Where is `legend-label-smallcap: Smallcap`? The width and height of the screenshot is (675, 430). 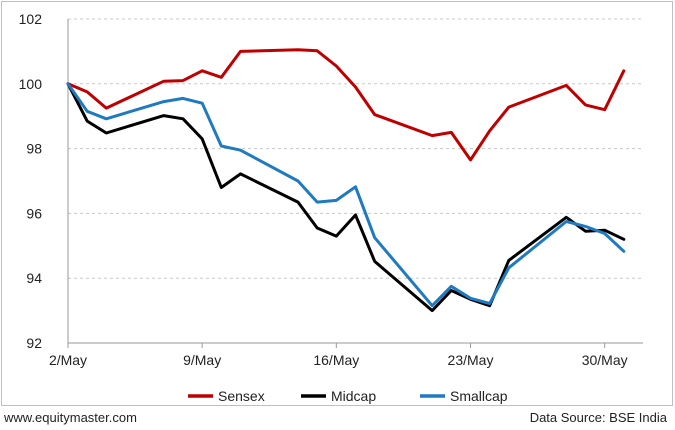
legend-label-smallcap: Smallcap is located at coordinates (479, 396).